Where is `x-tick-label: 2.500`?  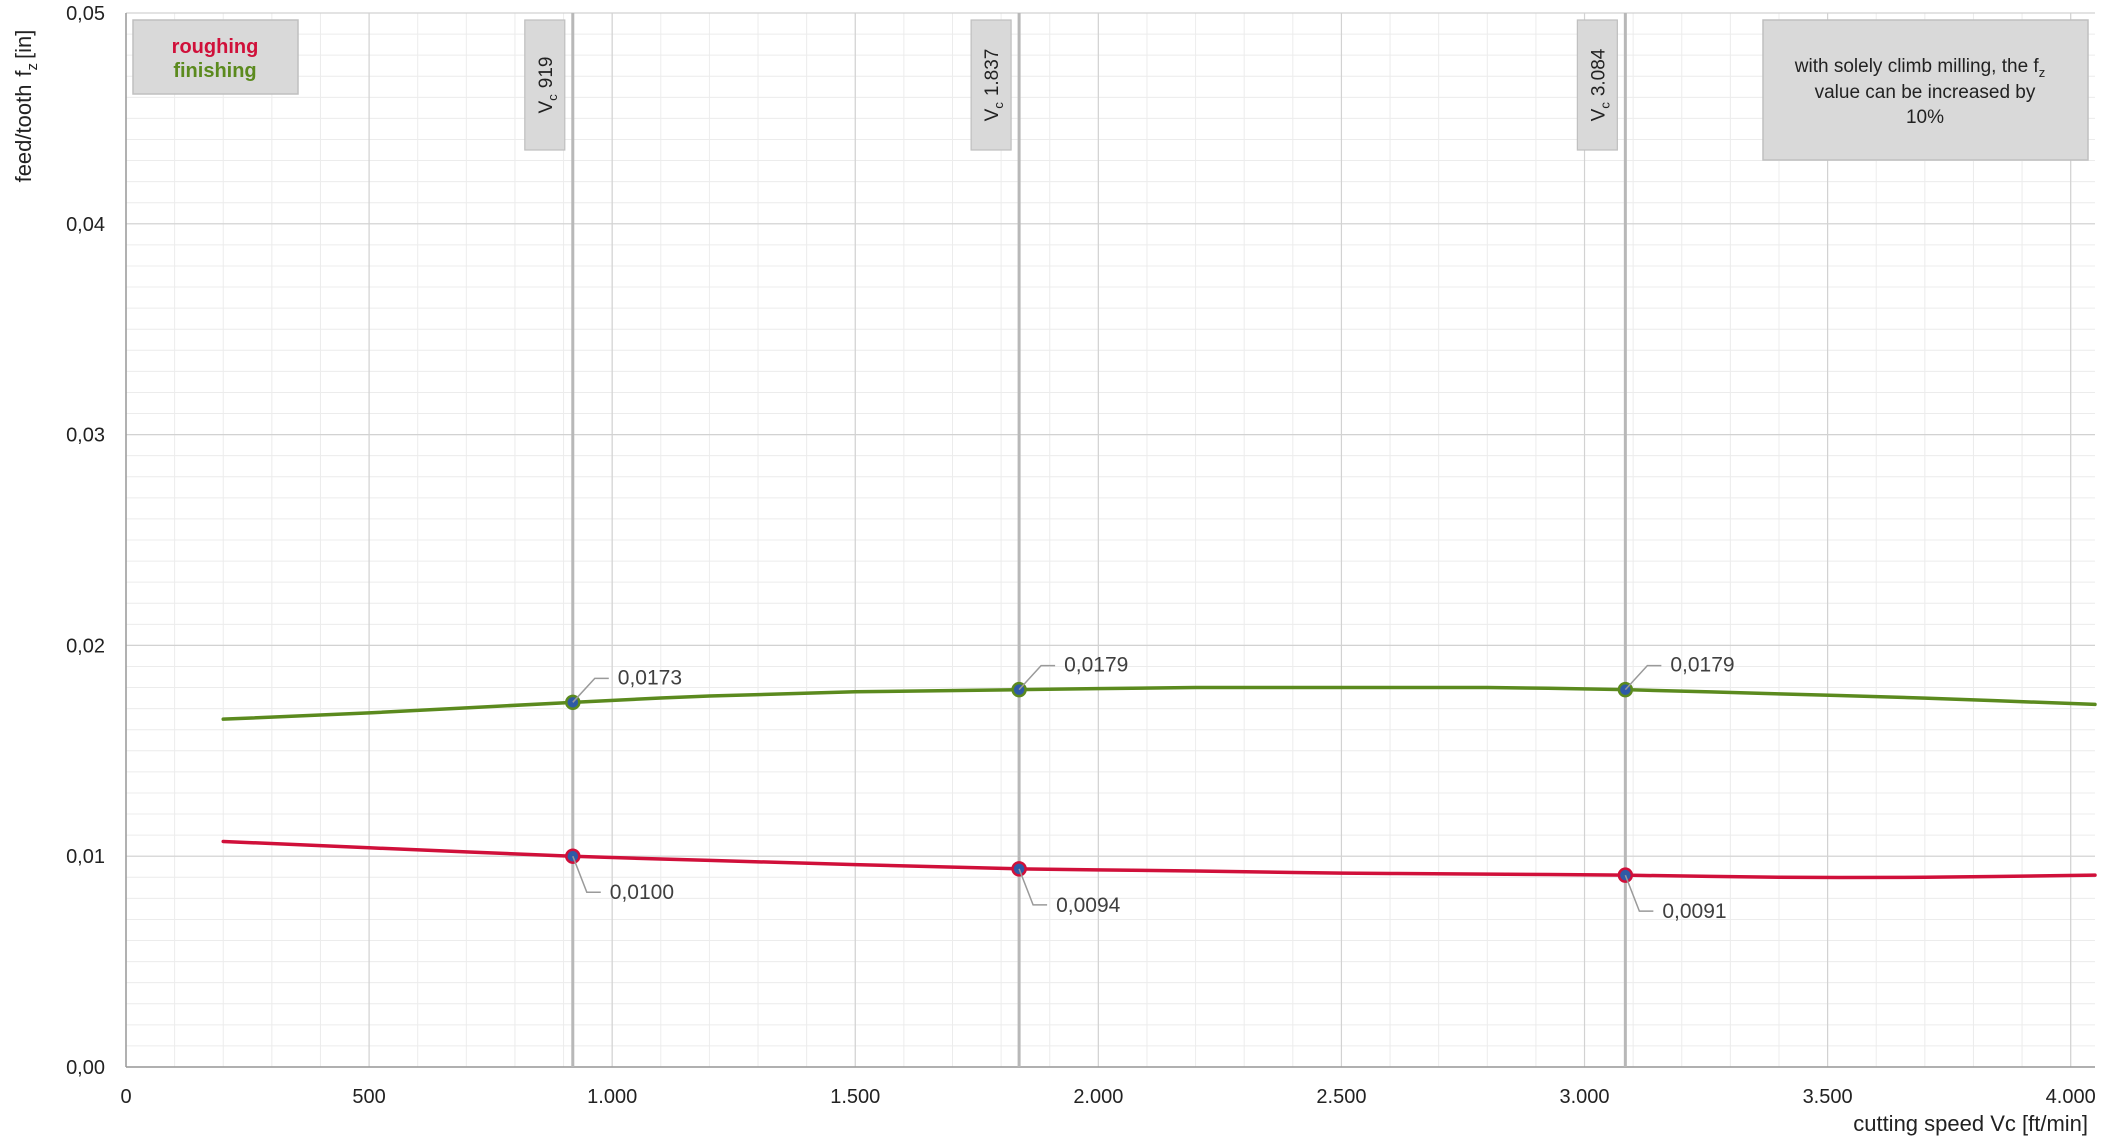
x-tick-label: 2.500 is located at coordinates (1341, 1097).